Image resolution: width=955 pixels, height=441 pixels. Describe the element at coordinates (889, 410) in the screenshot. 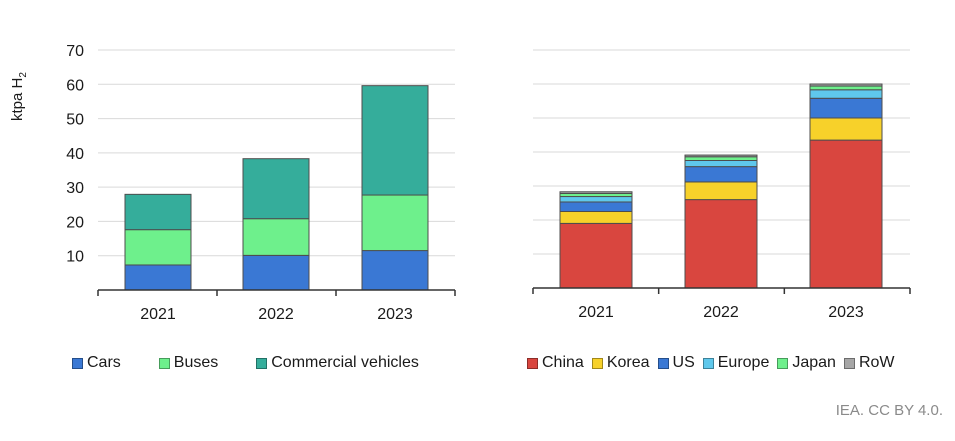

I see `credit-text: IEA. CC BY 4.0.` at that location.